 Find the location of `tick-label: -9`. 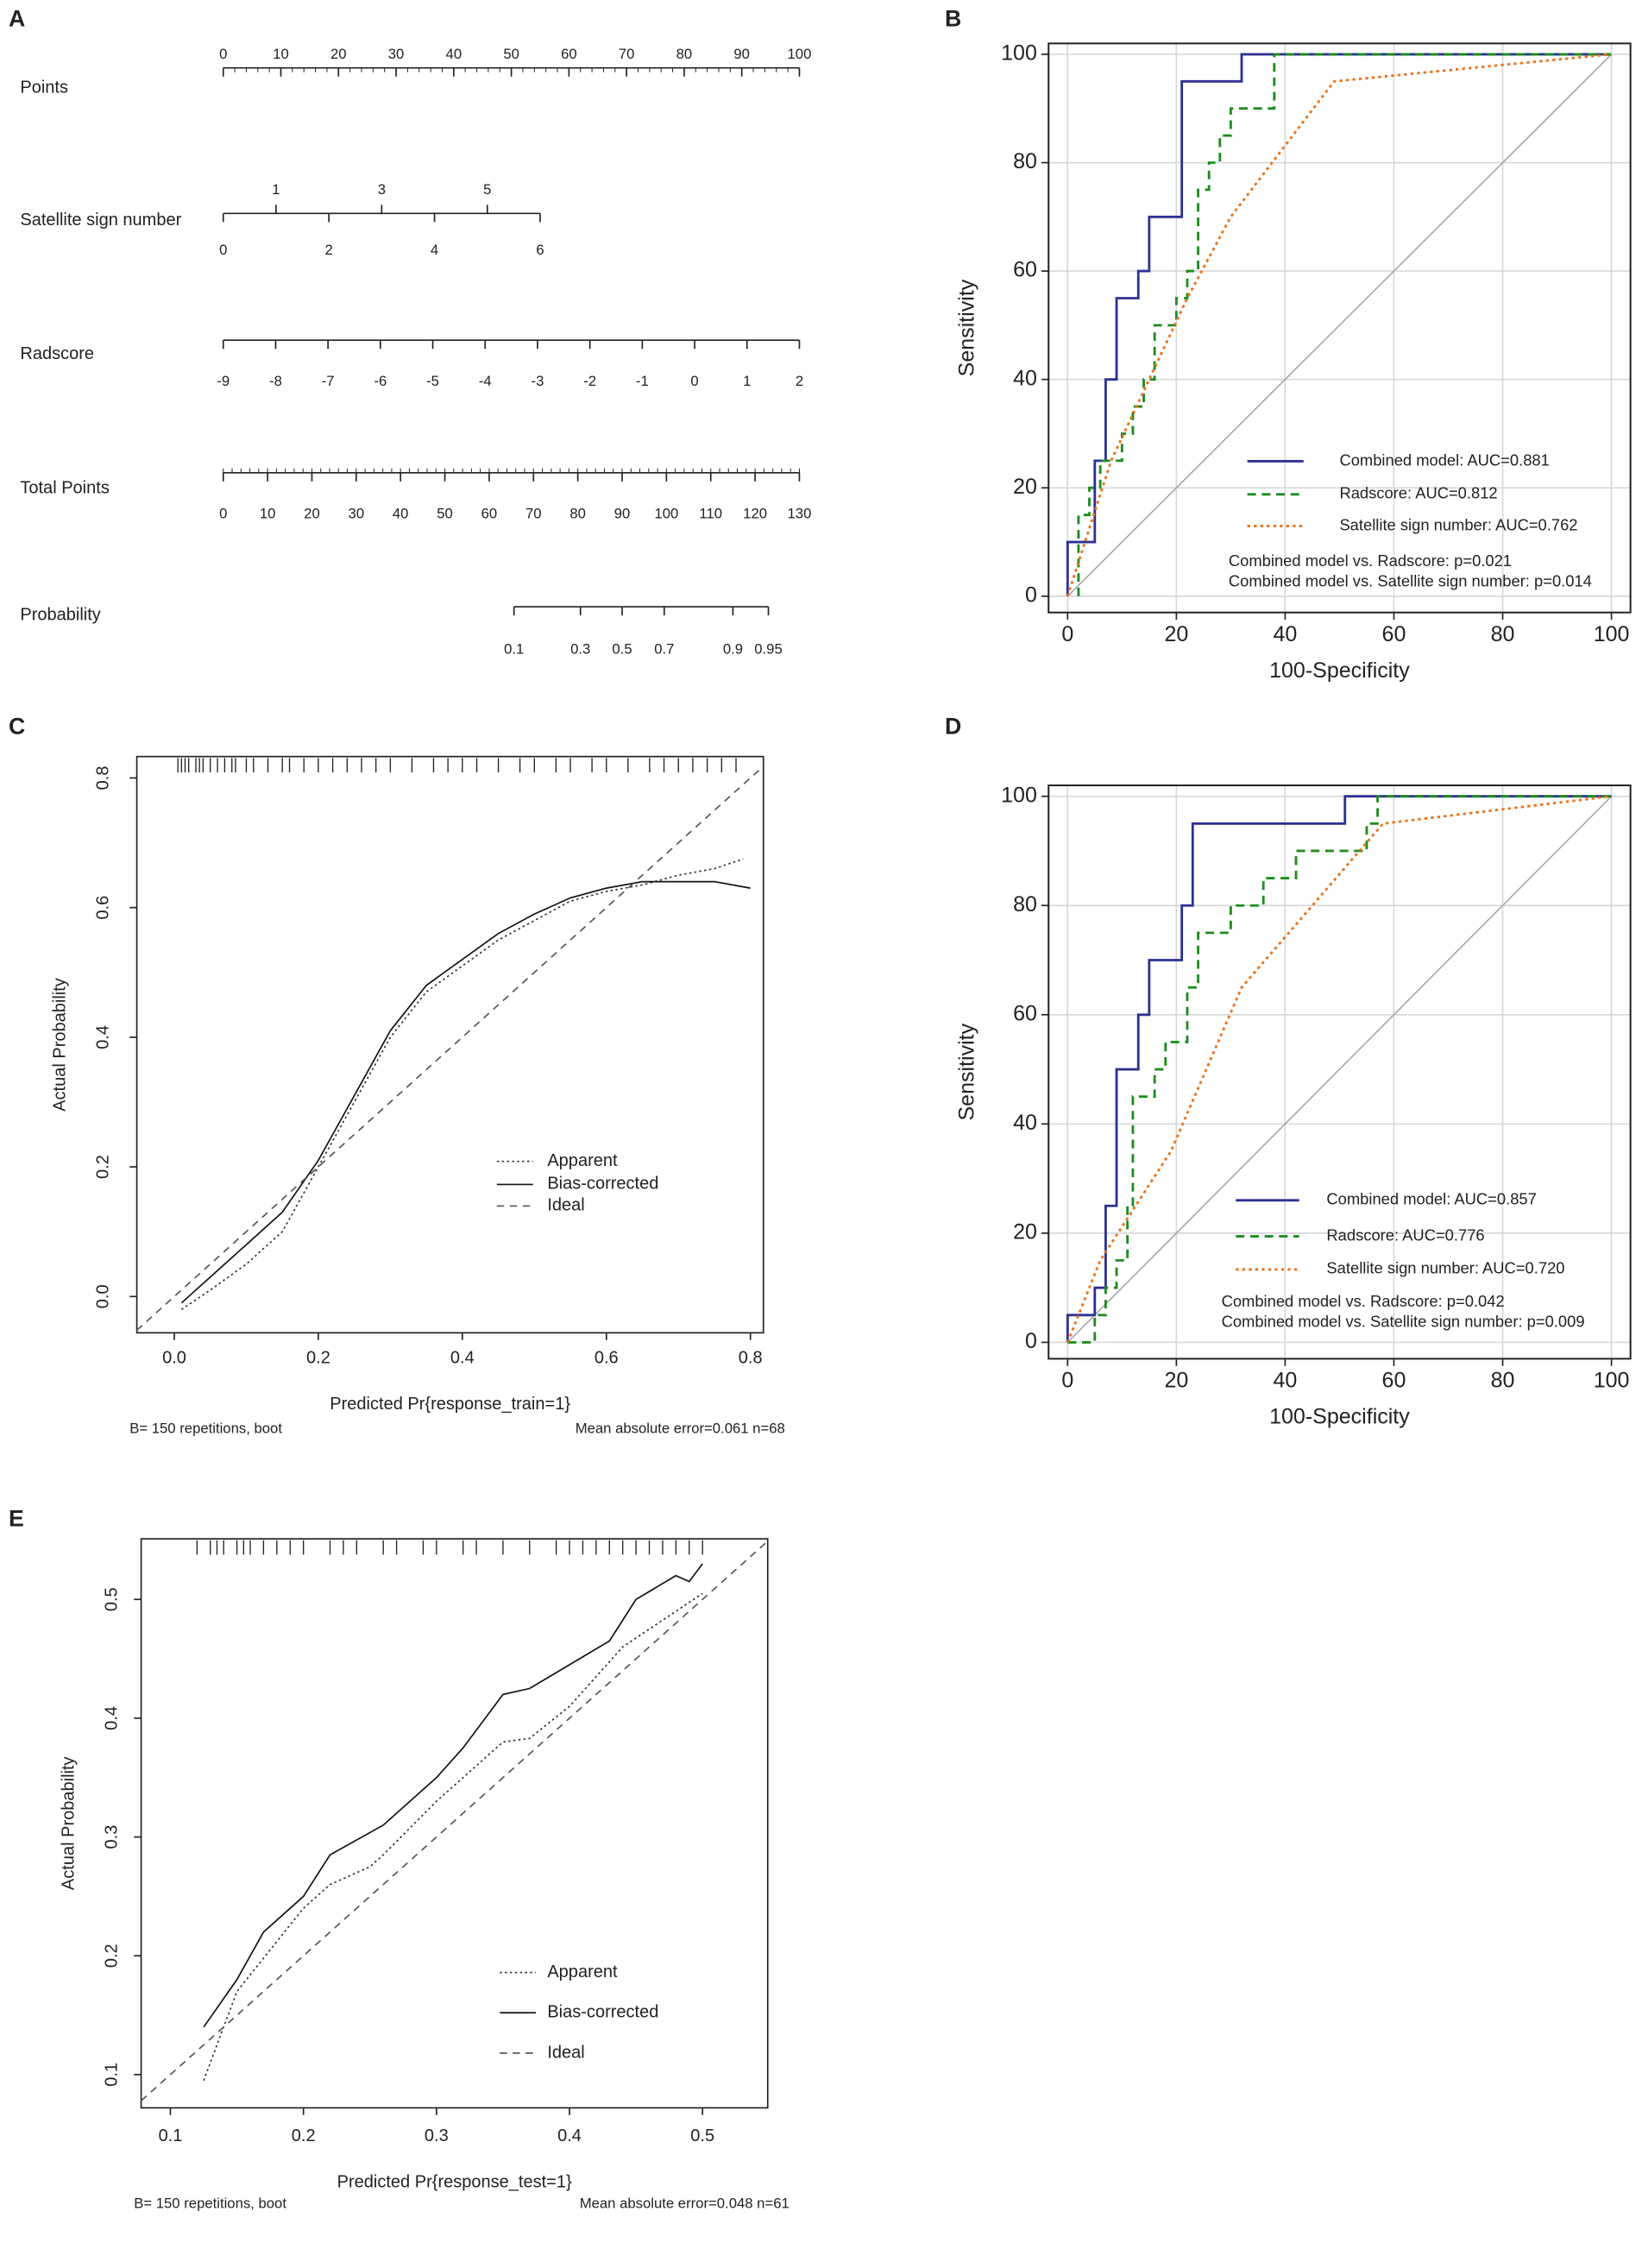

tick-label: -9 is located at coordinates (223, 381).